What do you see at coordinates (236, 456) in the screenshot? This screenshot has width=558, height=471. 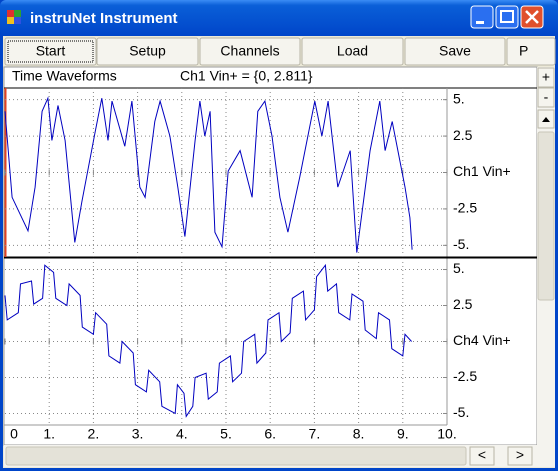 I see `horizontal-scroll-thumb` at bounding box center [236, 456].